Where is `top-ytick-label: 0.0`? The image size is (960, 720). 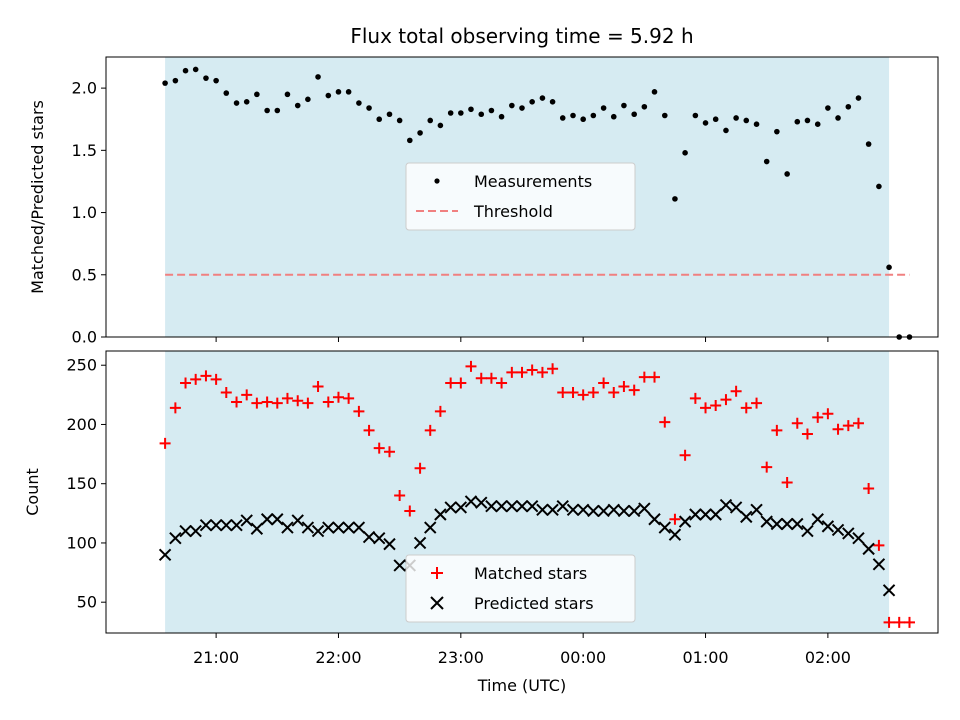
top-ytick-label: 0.0 is located at coordinates (84, 337).